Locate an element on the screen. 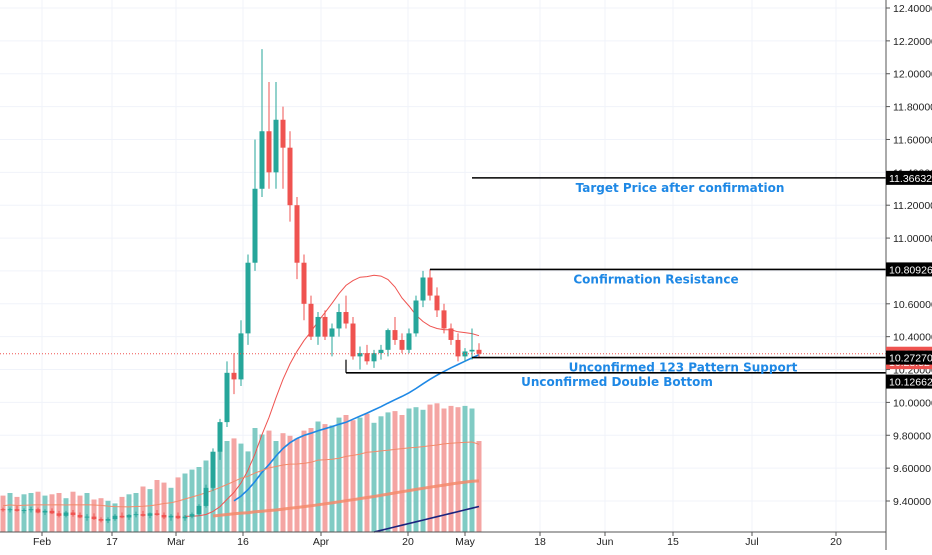 This screenshot has width=932, height=555. price-tick-label: 10.00000 is located at coordinates (912, 403).